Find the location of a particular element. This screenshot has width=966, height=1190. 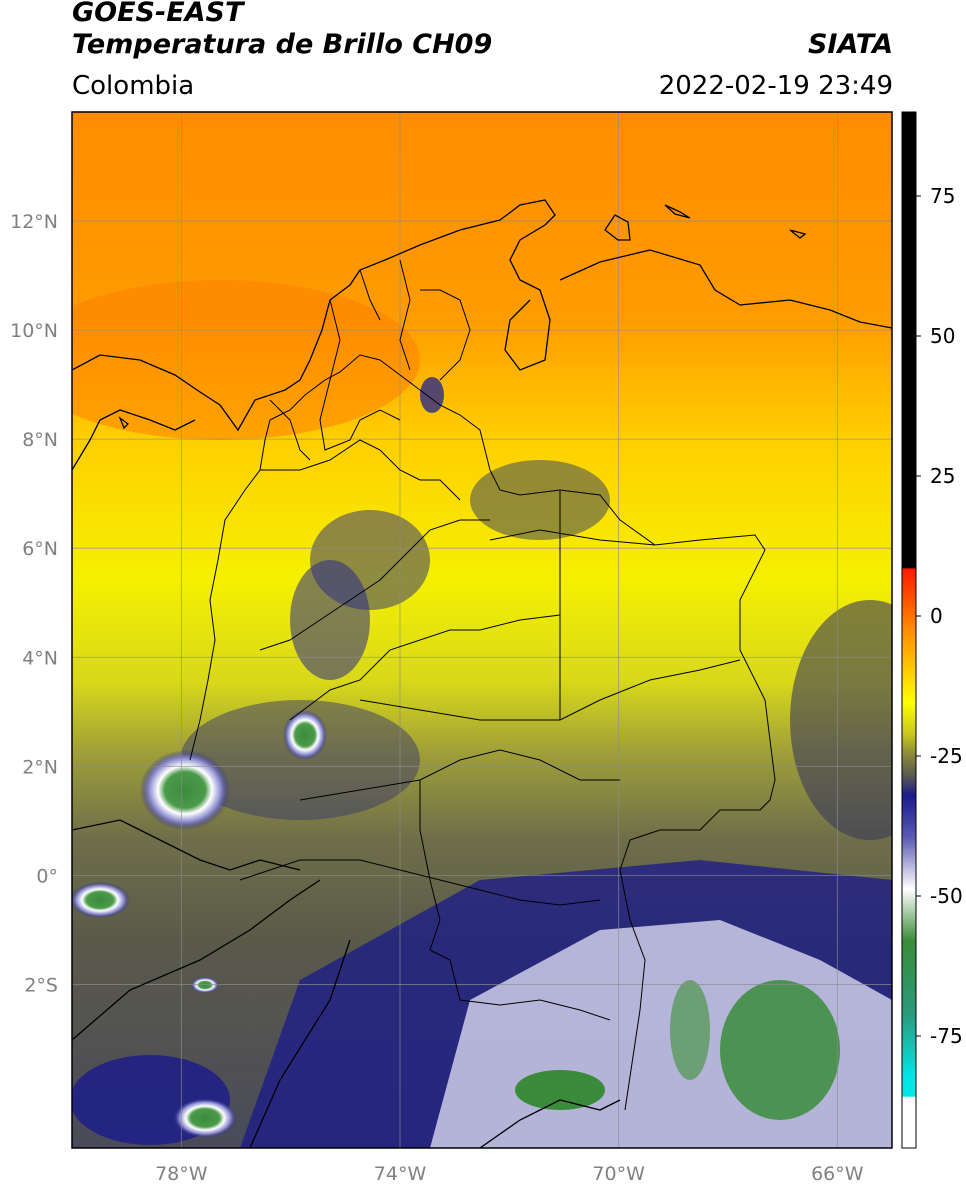

datetime-label: 2022-02-19 23:49 is located at coordinates (775, 86).